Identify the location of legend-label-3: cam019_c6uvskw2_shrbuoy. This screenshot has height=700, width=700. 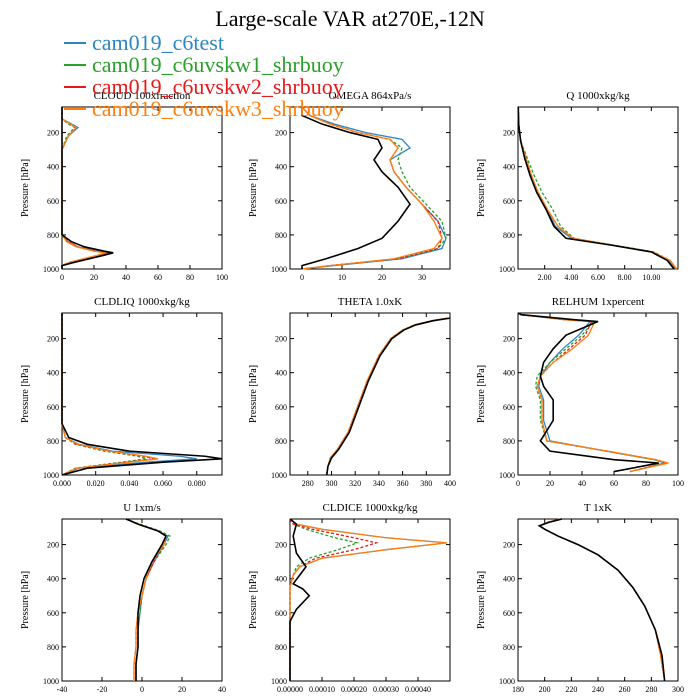
(218, 86).